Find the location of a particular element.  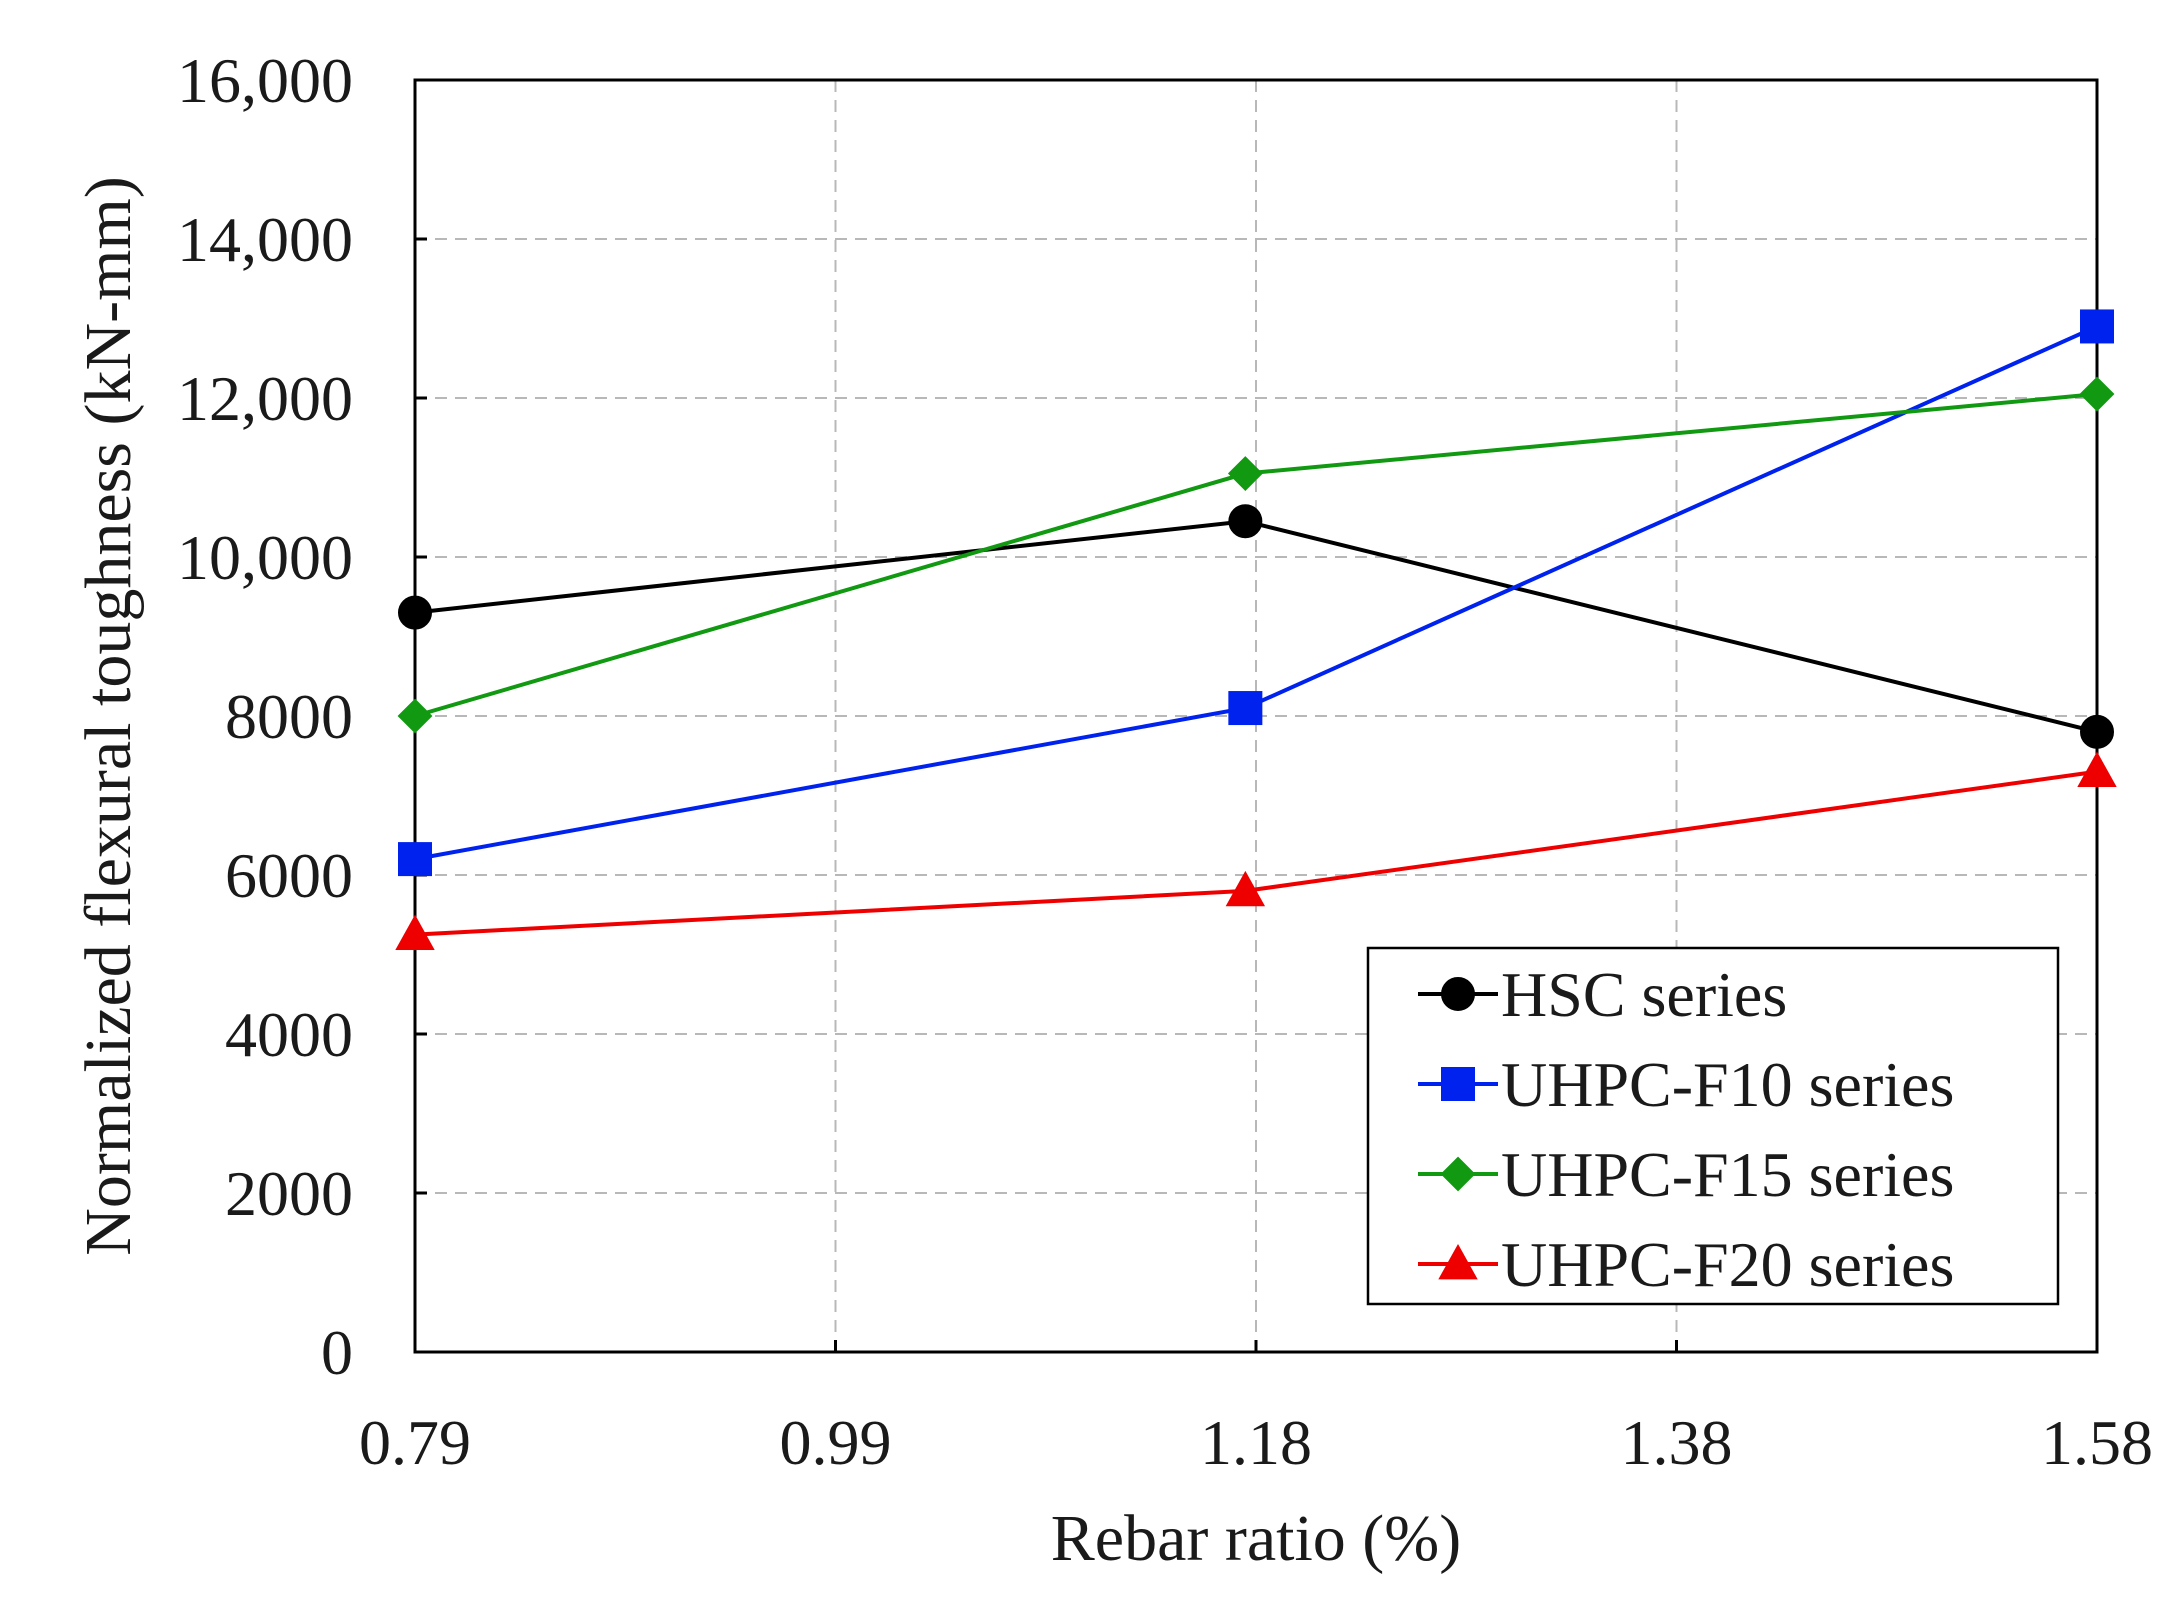

y-axis-title: Normalized flexural toughness (kN-mm) is located at coordinates (108, 716).